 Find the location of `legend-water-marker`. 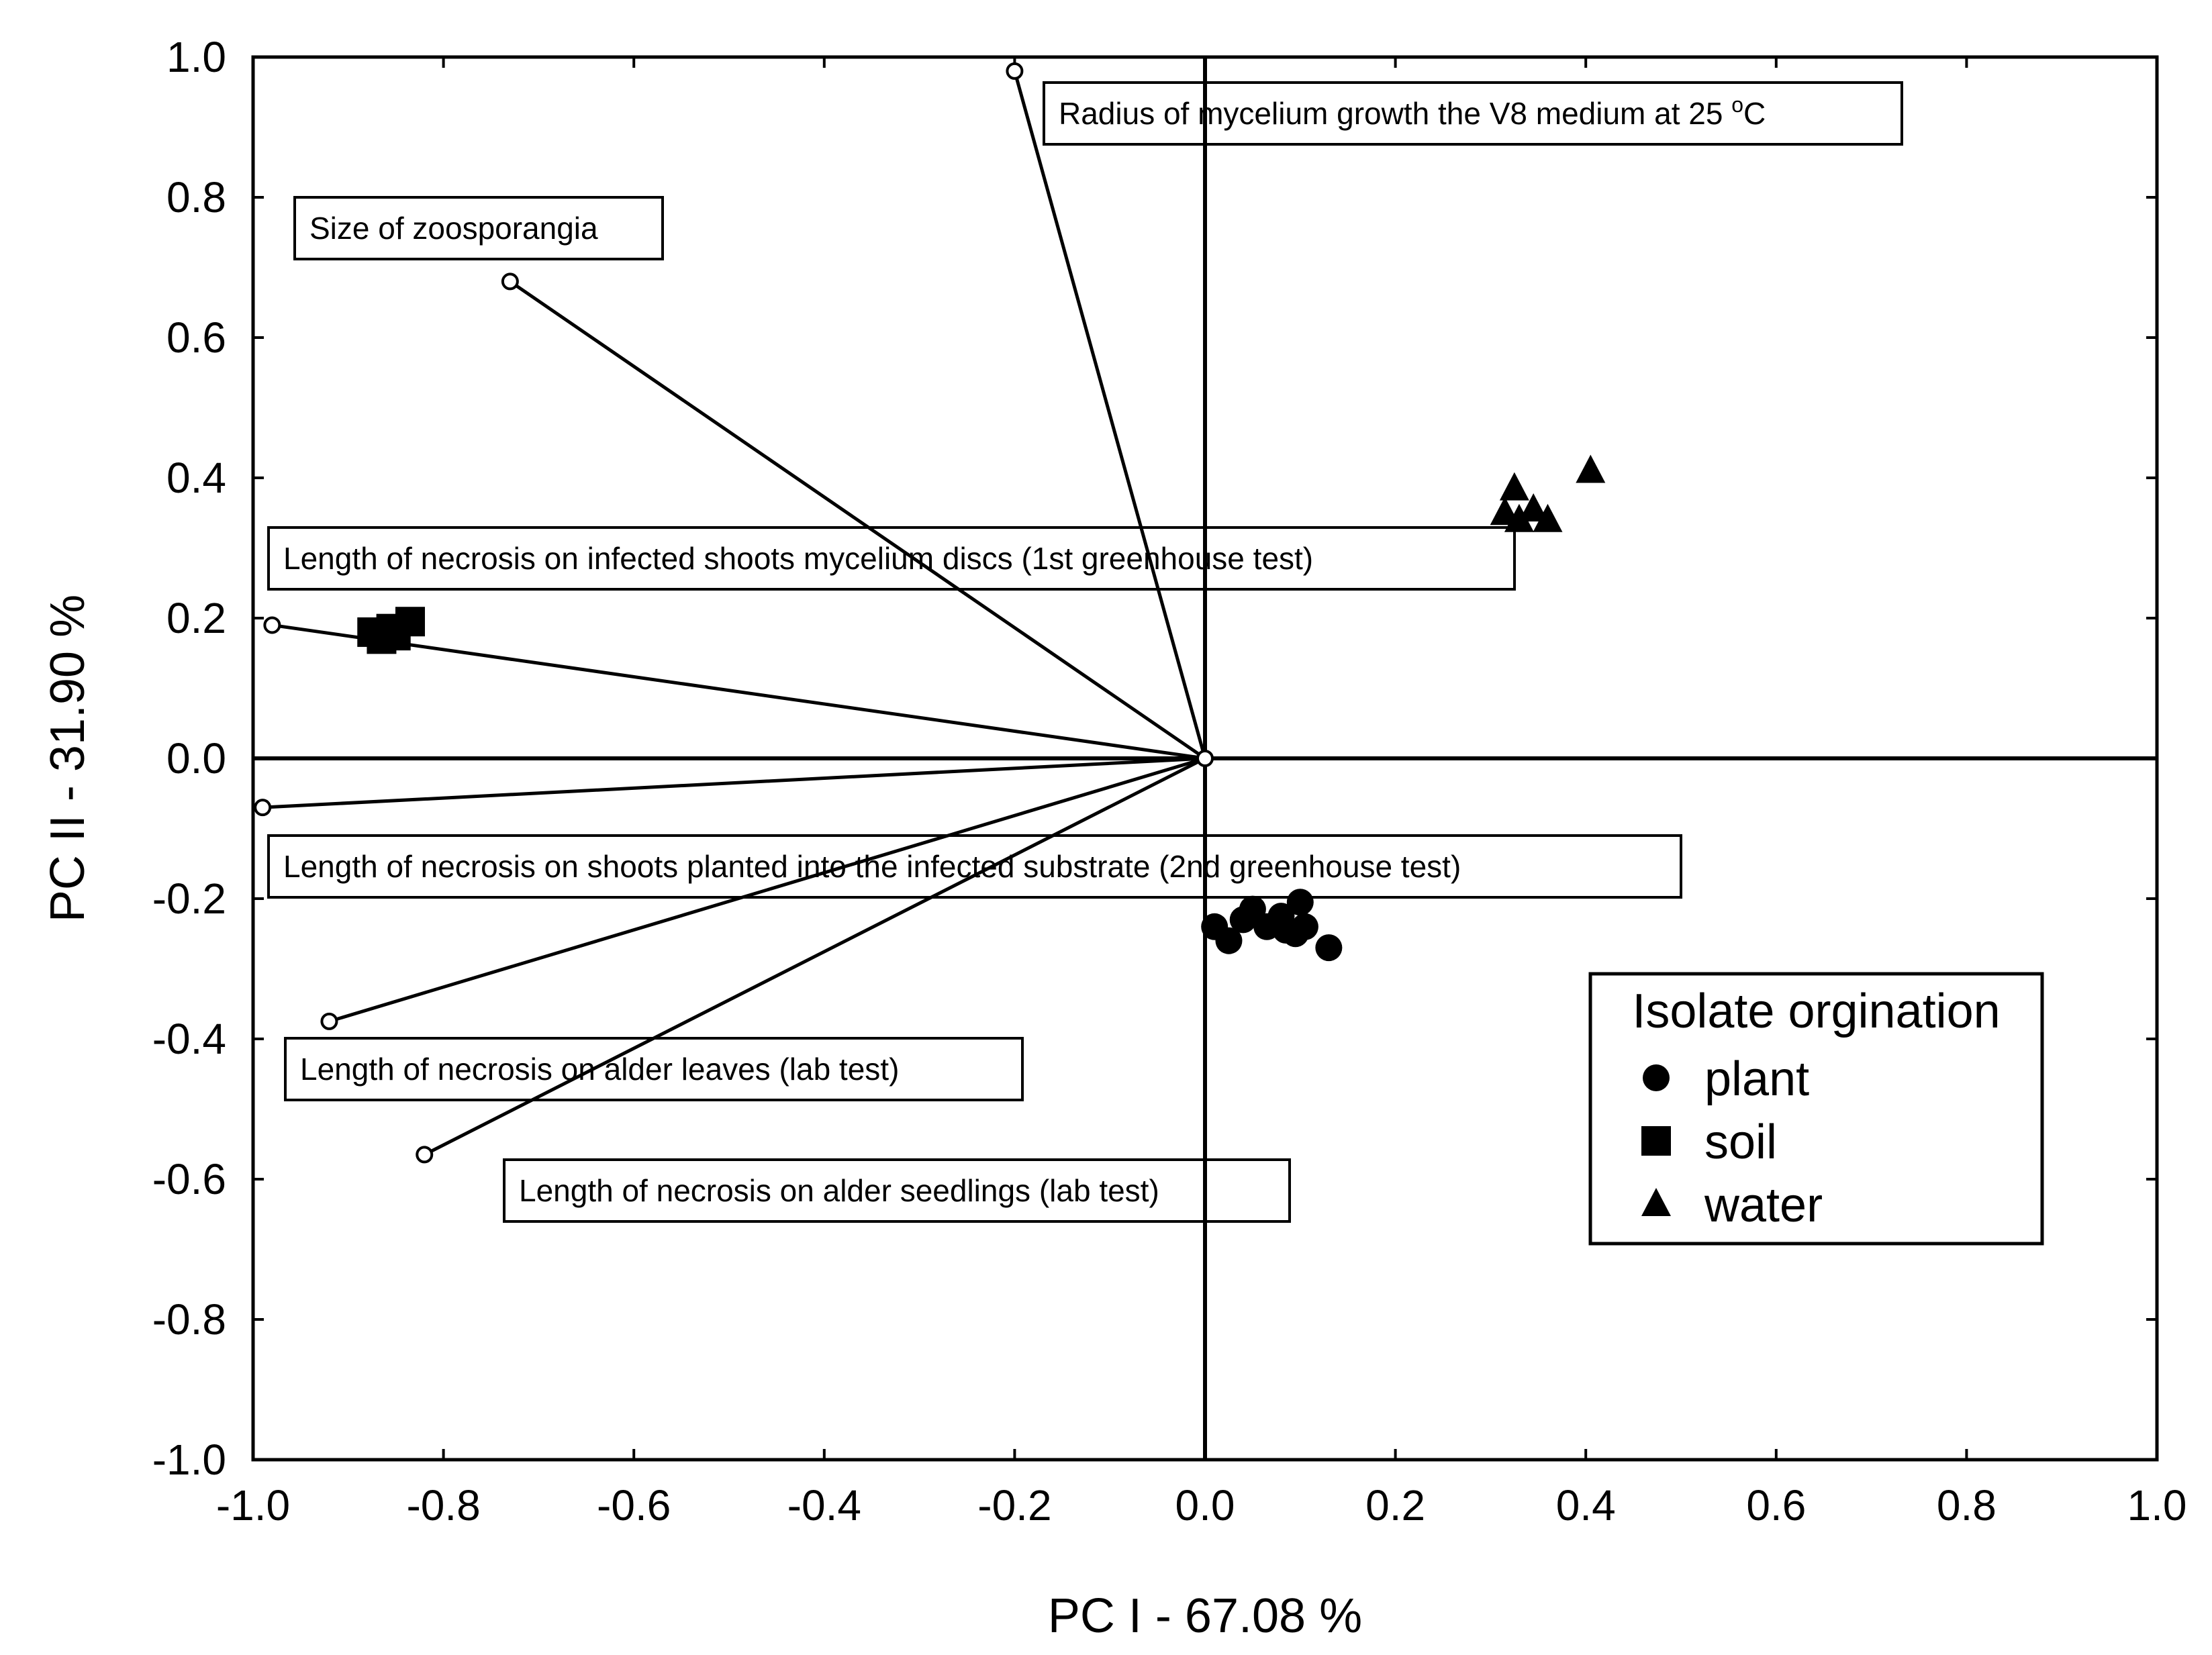

legend-water-marker is located at coordinates (1656, 1202).